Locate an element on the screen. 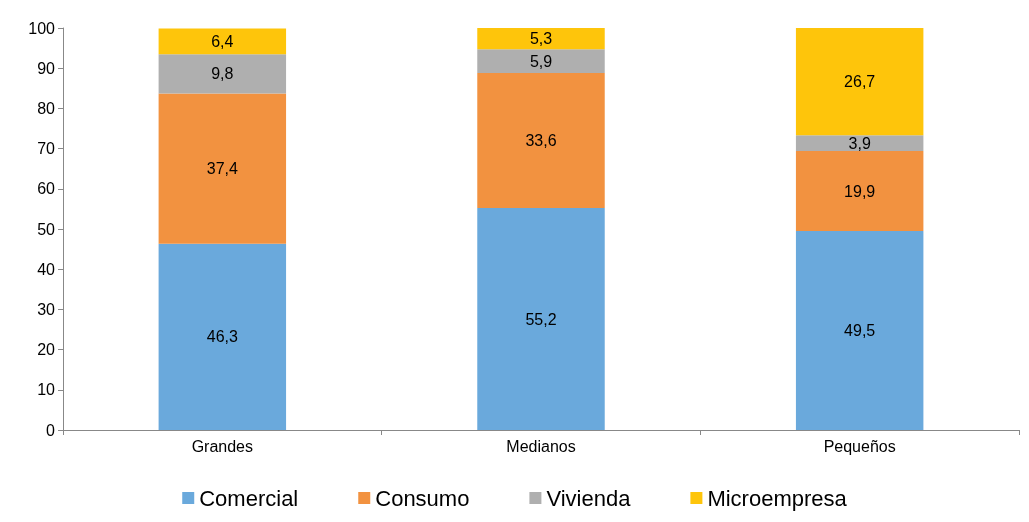 The height and width of the screenshot is (522, 1029). data-label: 3,9 is located at coordinates (859, 143).